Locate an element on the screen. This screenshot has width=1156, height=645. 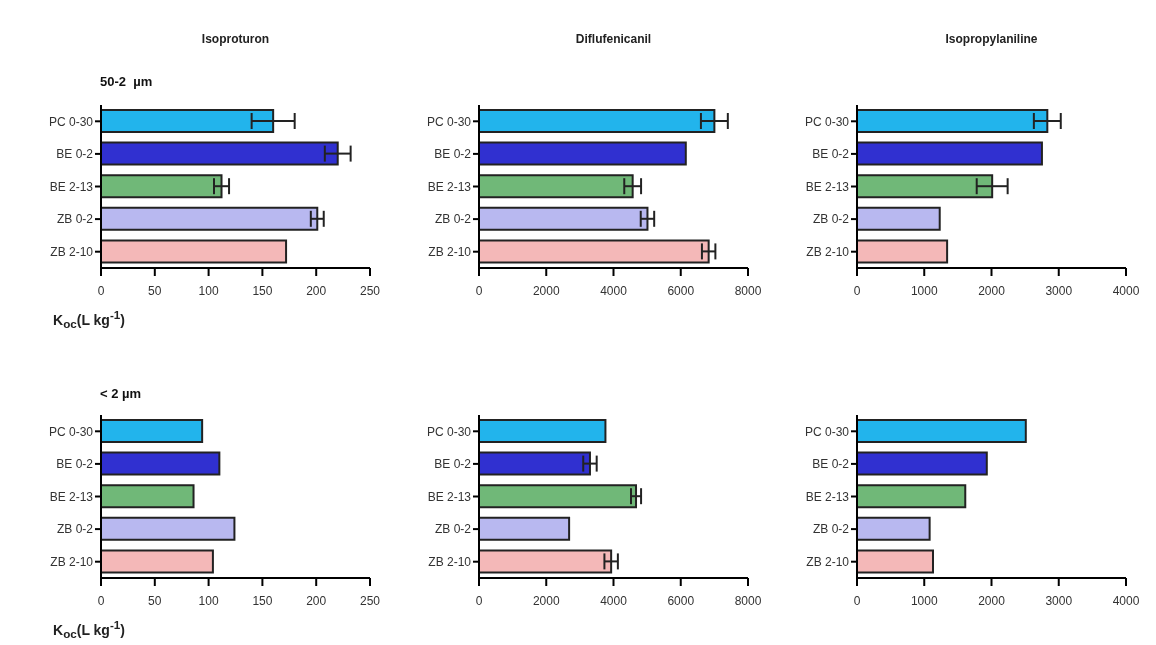
chart-subtitle: 50-2 µm is located at coordinates (126, 81).